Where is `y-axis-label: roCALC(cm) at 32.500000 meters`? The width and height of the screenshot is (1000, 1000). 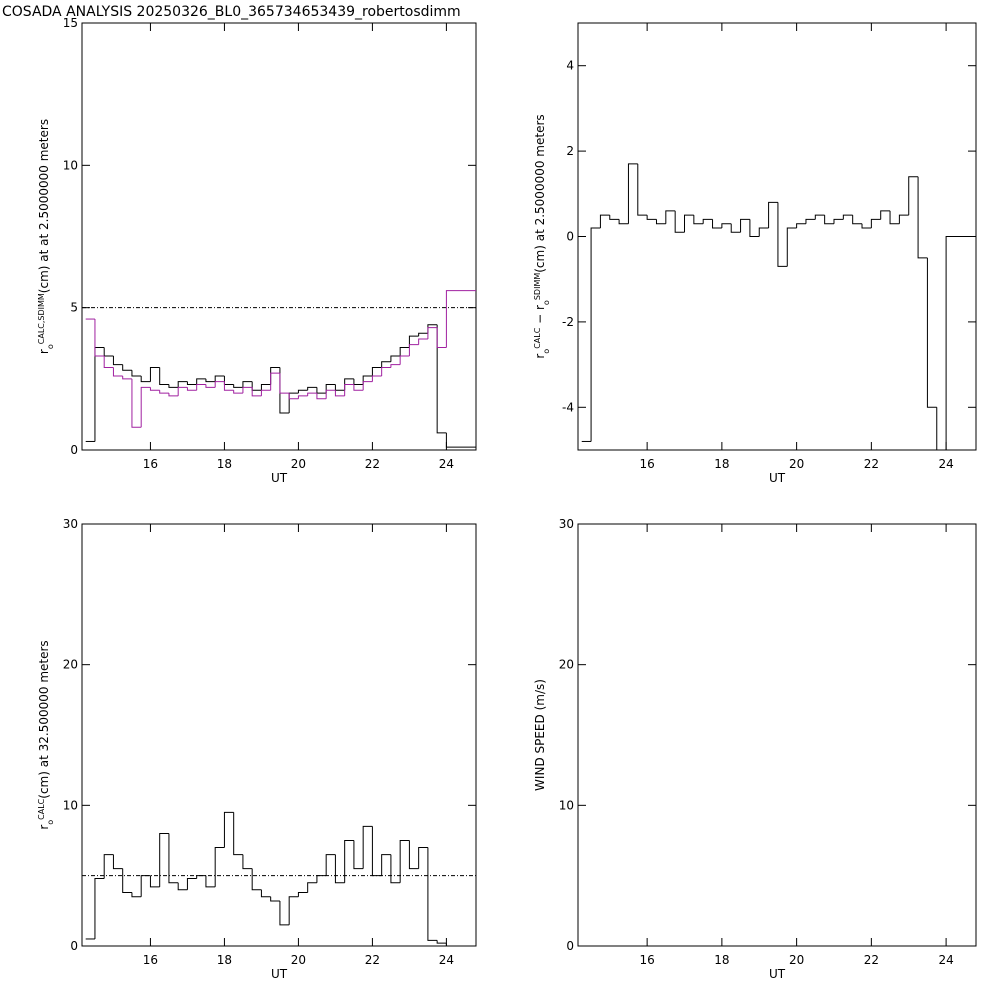
y-axis-label: roCALC(cm) at 32.500000 meters is located at coordinates (46, 734).